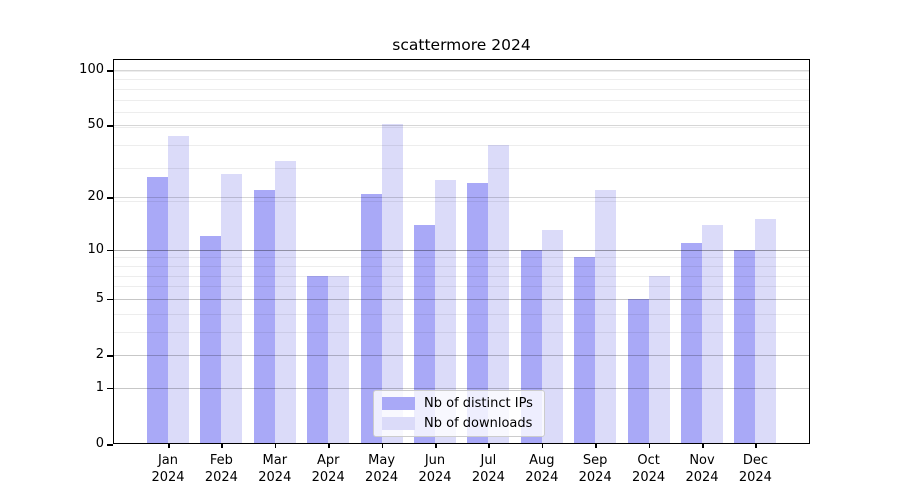  I want to click on y-axis-tick-label: 10, so click(95, 249).